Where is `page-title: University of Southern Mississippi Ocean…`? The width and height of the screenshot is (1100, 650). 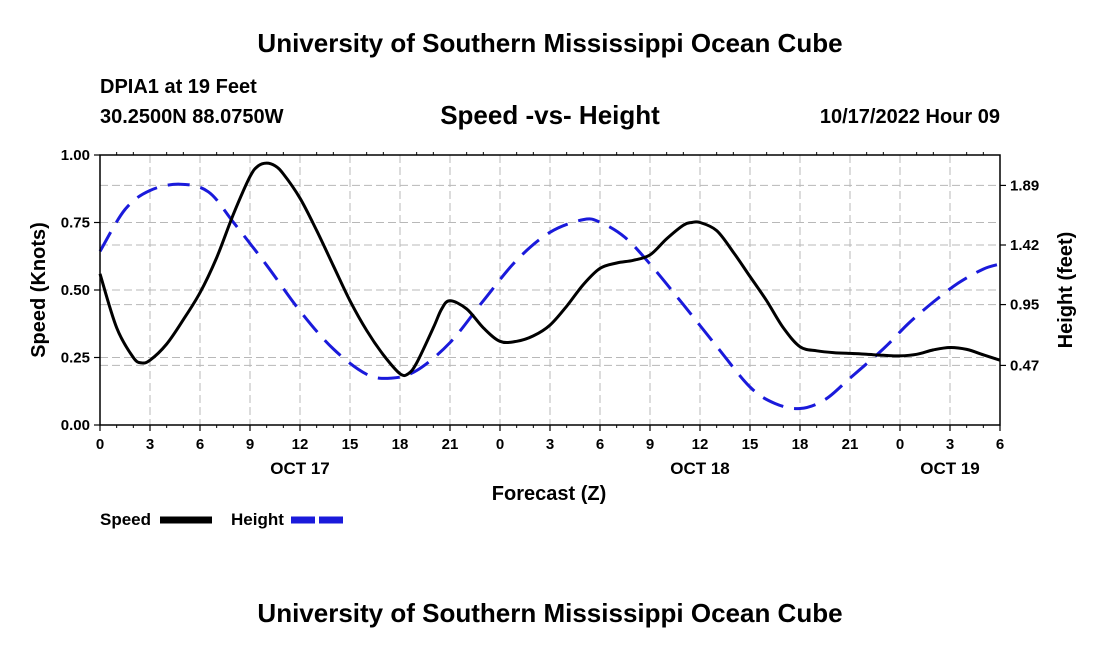
page-title: University of Southern Mississippi Ocean… is located at coordinates (550, 43).